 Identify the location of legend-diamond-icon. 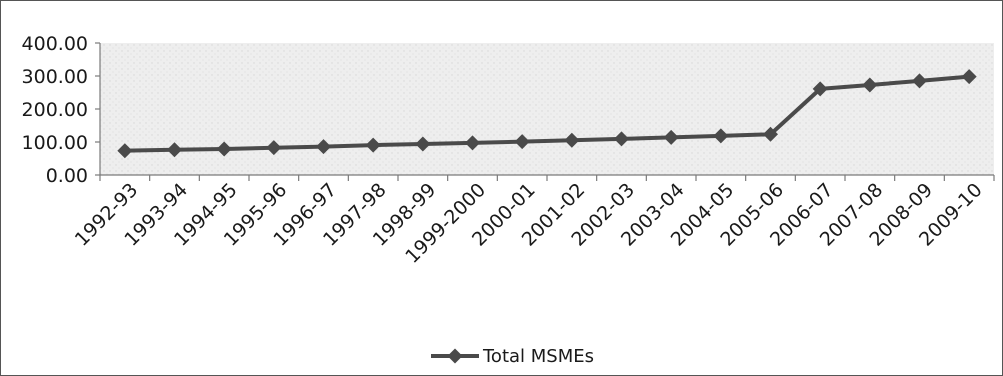
(455, 356).